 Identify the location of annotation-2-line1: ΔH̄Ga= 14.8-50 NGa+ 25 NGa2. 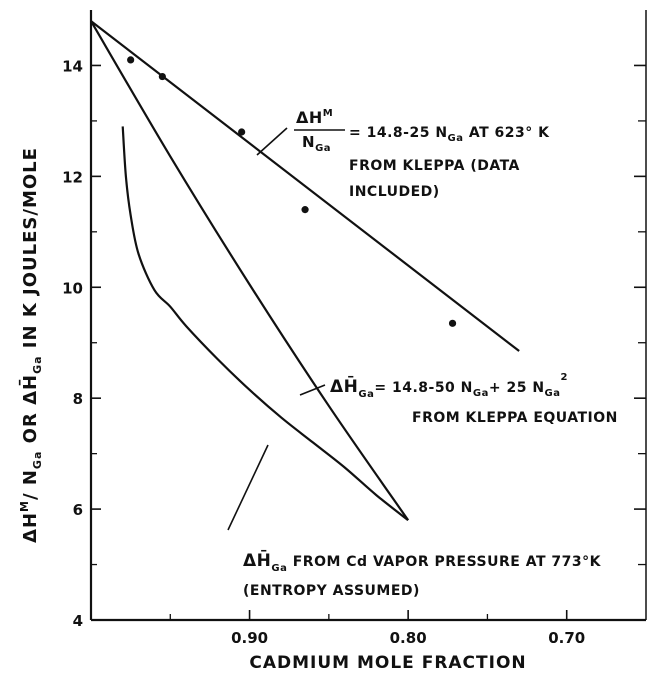
(449, 386).